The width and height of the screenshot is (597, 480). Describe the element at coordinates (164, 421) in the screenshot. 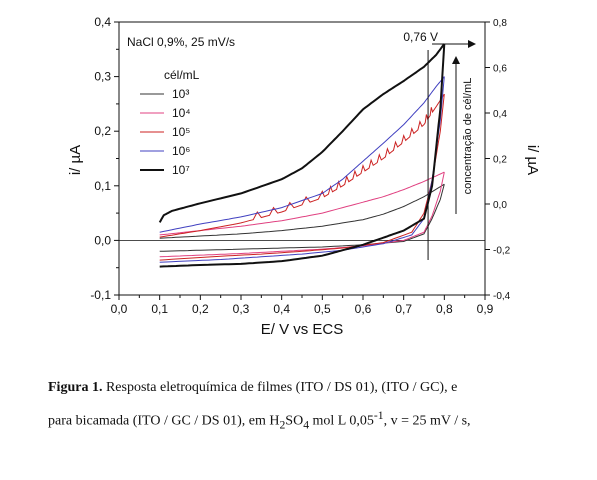

I see `caption-text-2: para bicamada (ITO / GC / DS 01), em H` at that location.